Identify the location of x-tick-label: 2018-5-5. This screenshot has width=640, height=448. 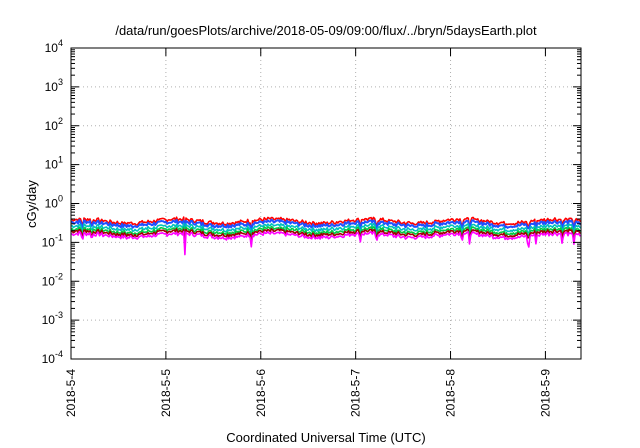
(166, 393).